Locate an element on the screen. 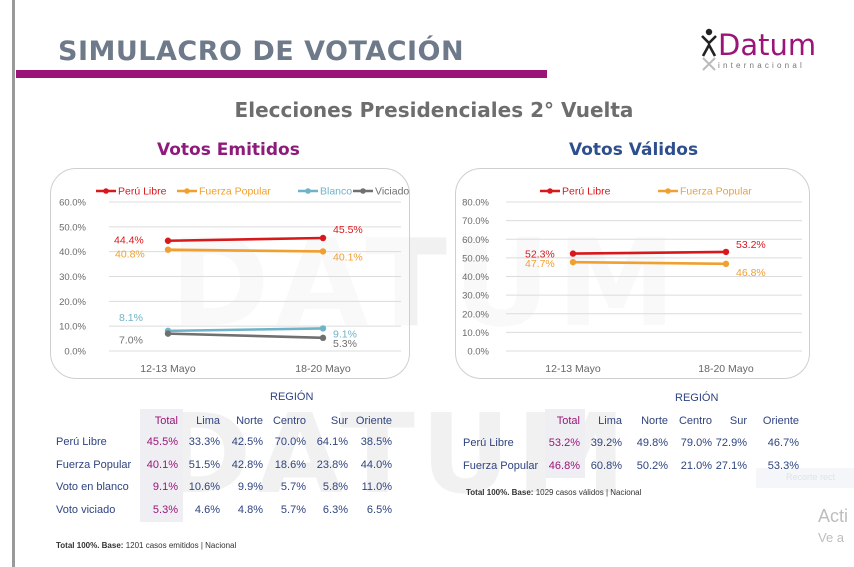 This screenshot has height=567, width=854. y-tick-label: 20.0% is located at coordinates (475, 314).